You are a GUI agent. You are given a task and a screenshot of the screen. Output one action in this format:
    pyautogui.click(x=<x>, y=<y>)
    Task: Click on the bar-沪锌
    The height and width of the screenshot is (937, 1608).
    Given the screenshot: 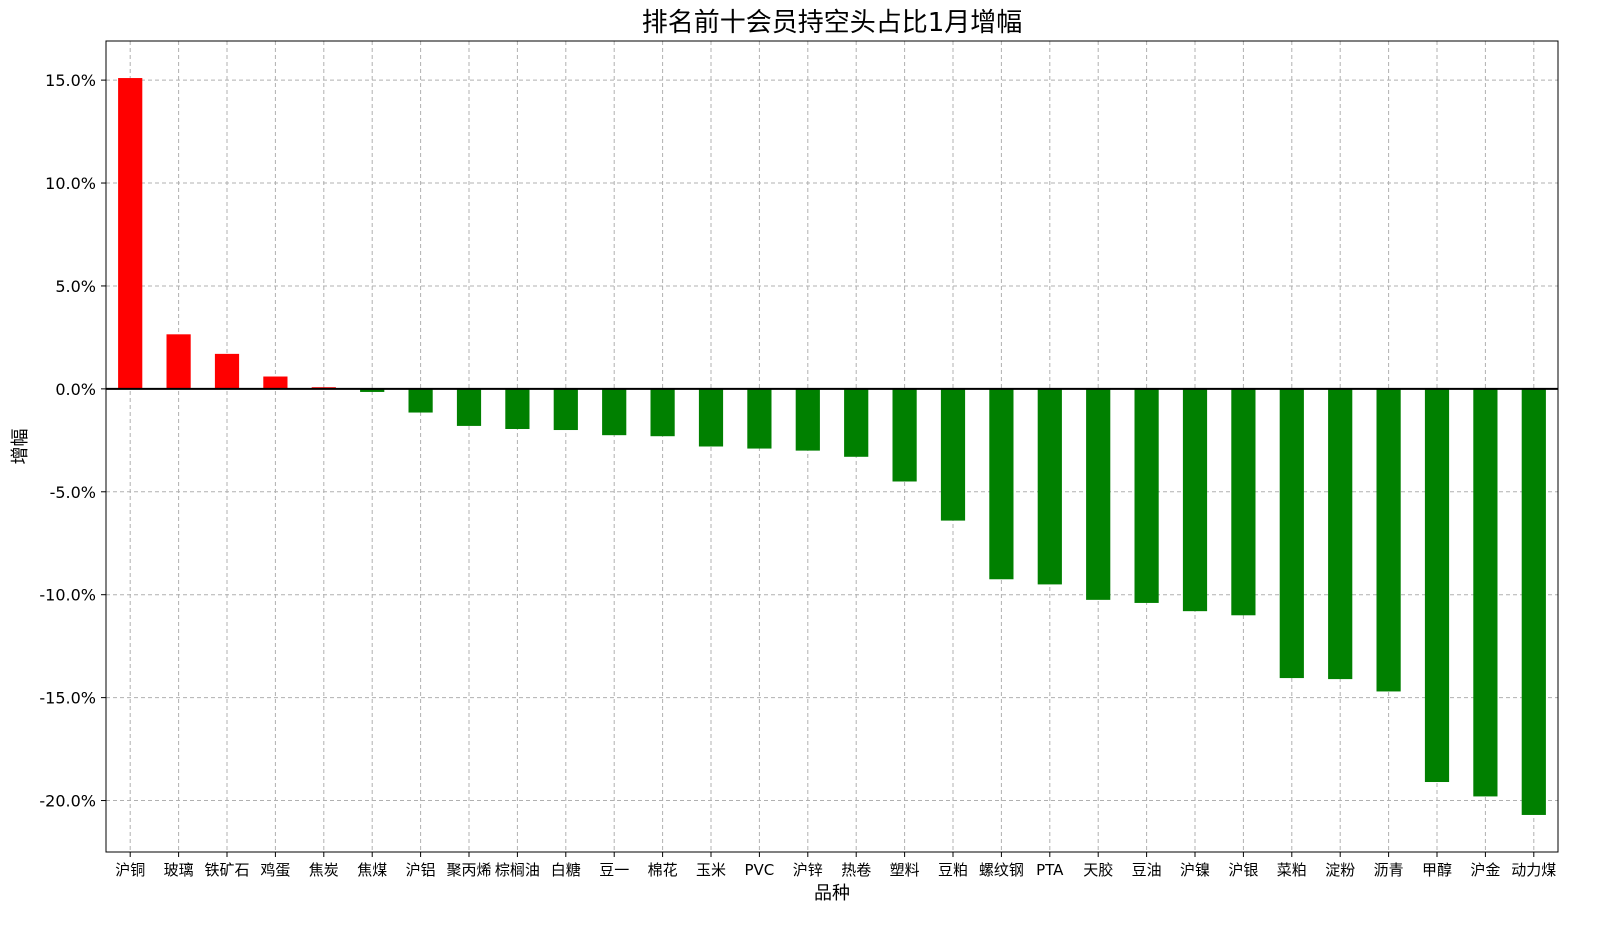 What is the action you would take?
    pyautogui.click(x=807, y=419)
    